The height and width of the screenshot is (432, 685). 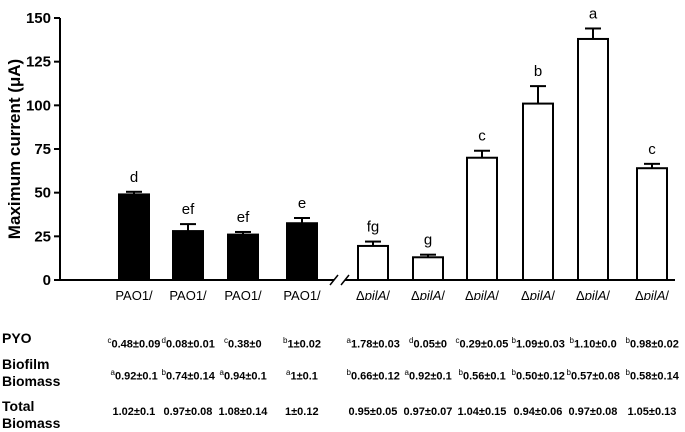 I want to click on significance-letter: g, so click(x=428, y=240).